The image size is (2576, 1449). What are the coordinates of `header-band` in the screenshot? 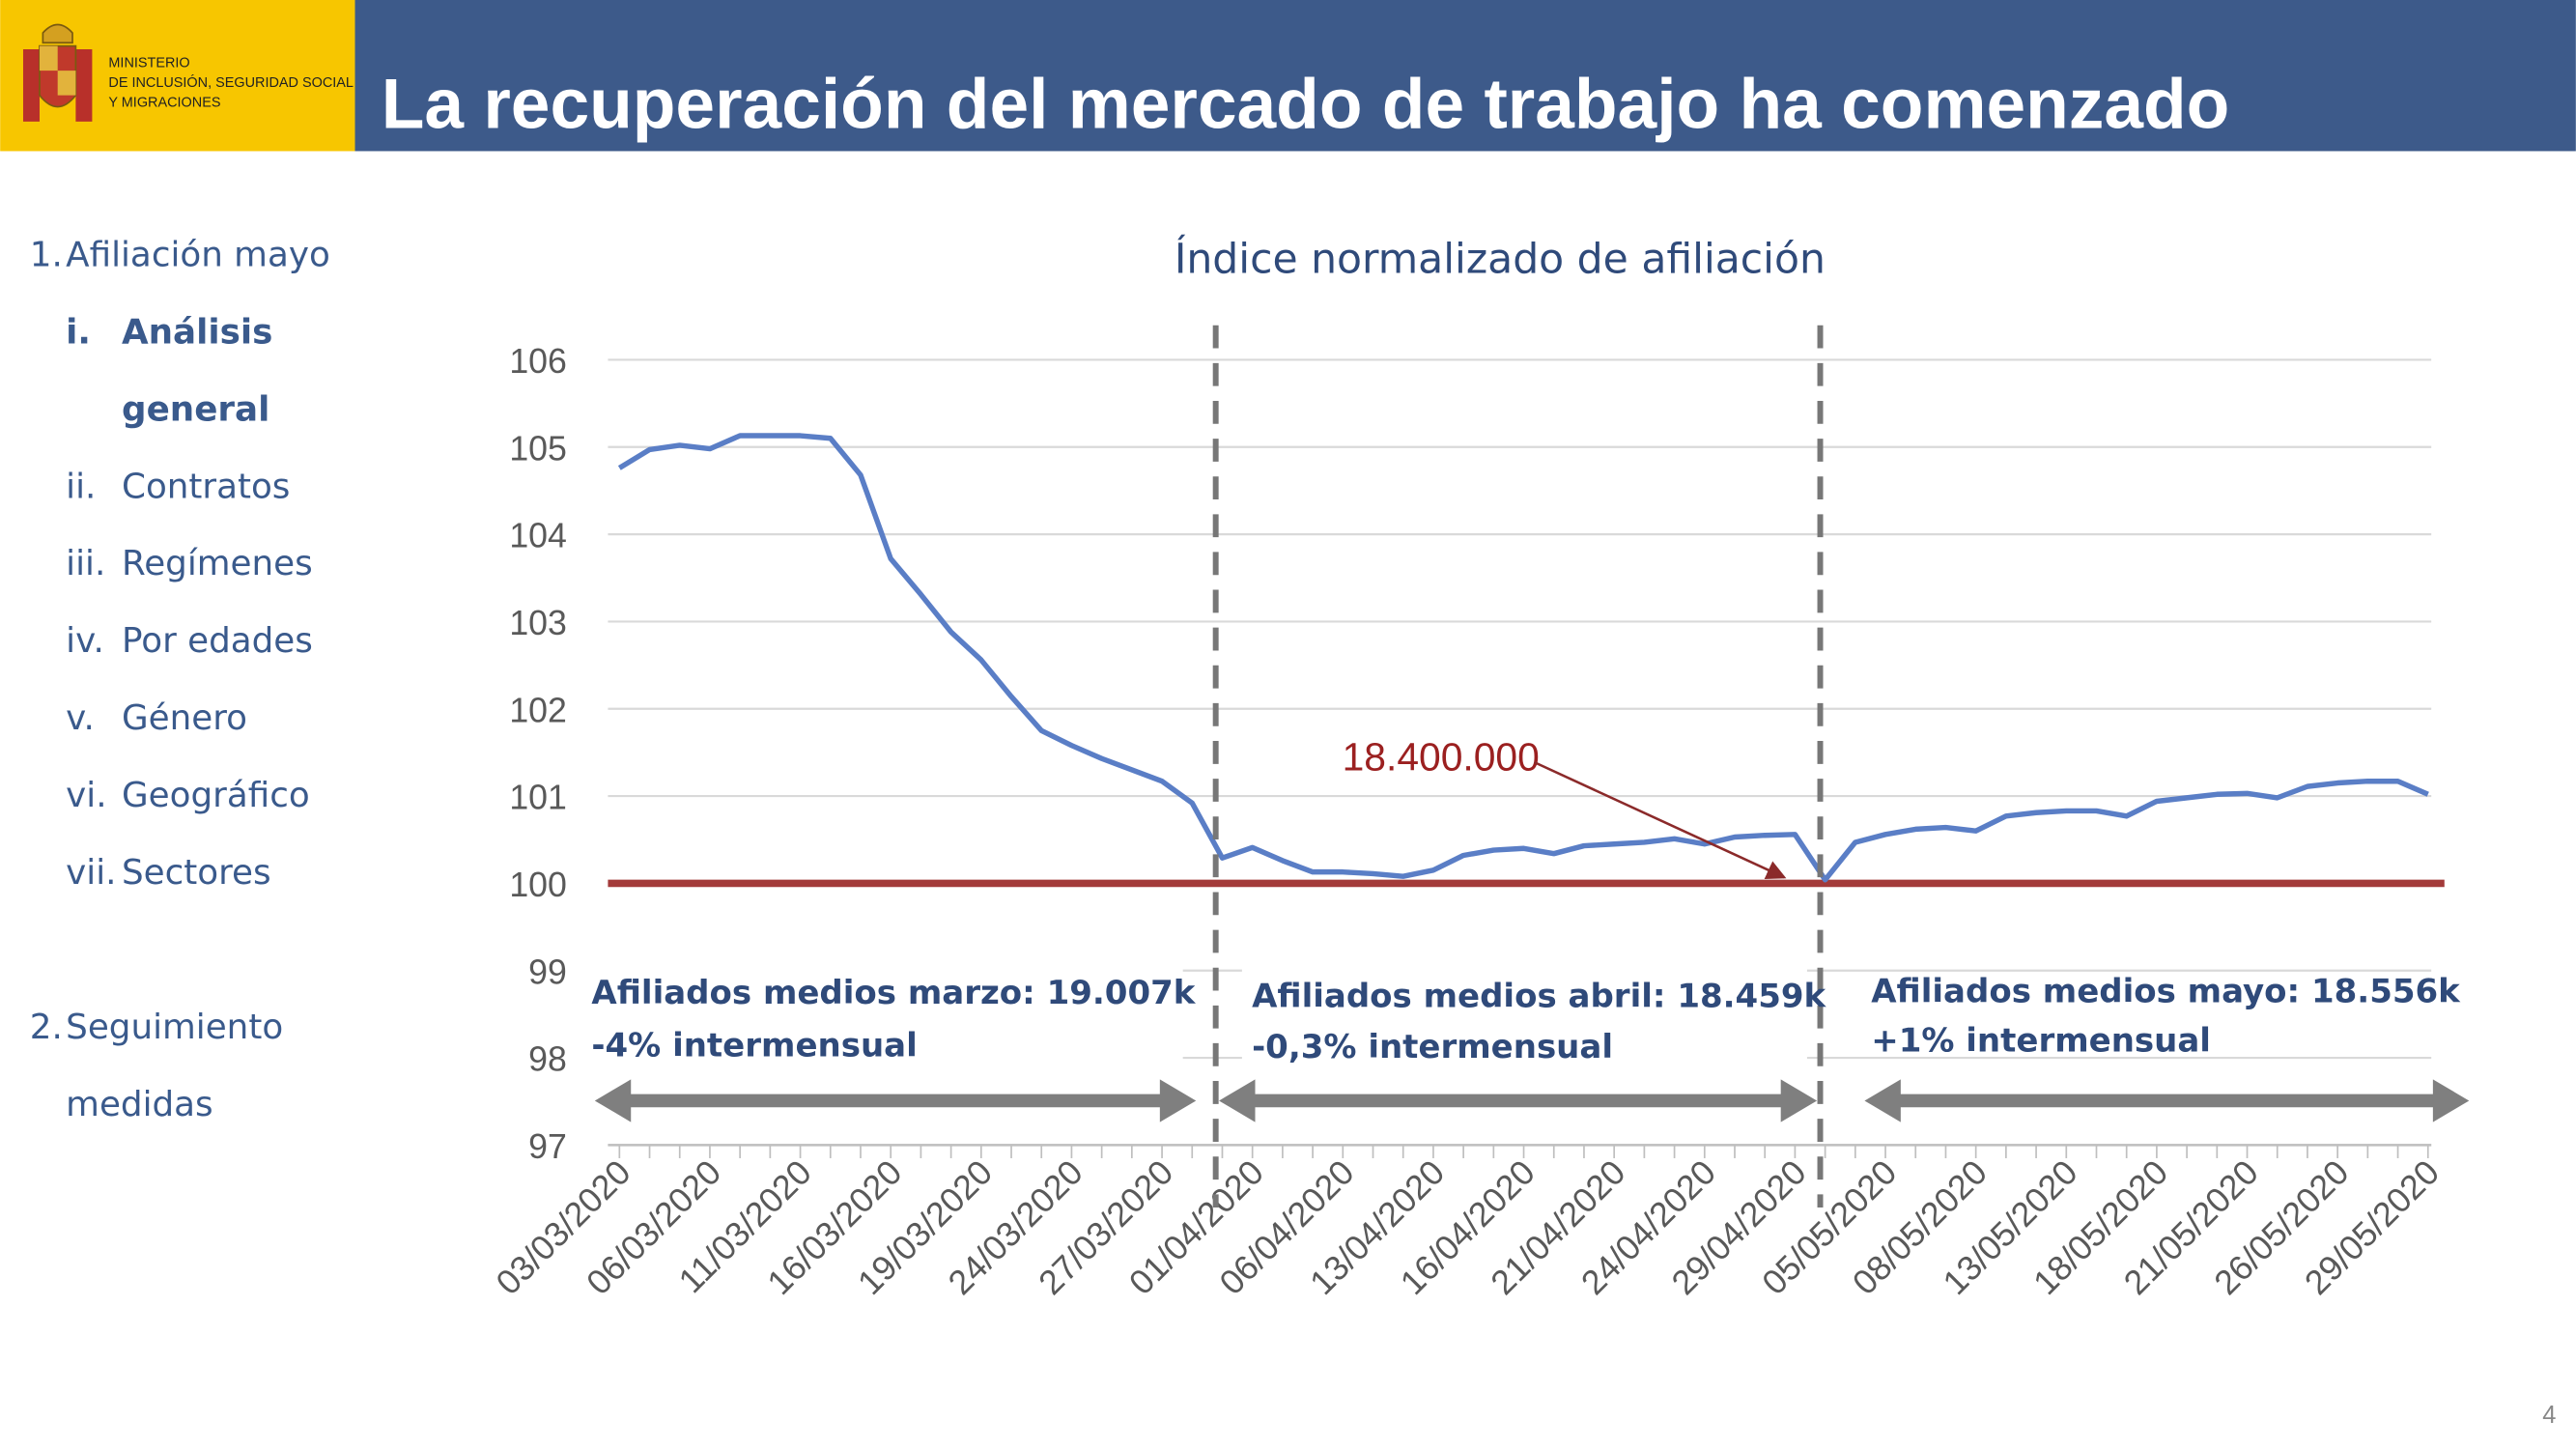 It's located at (1465, 76).